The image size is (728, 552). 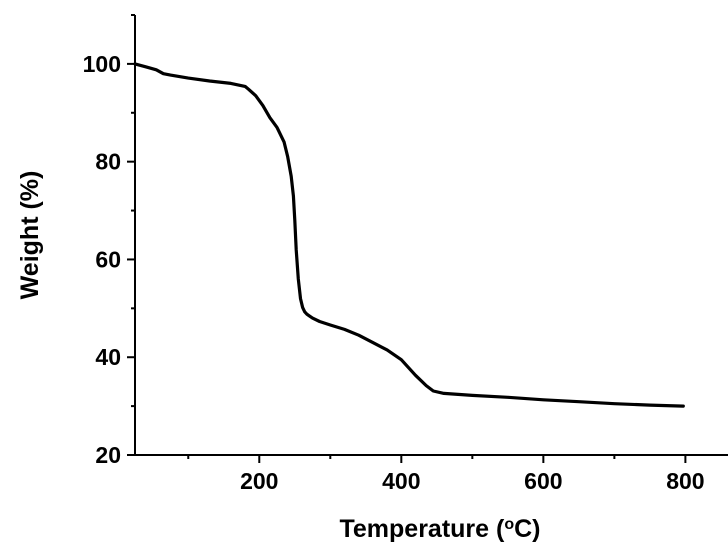 I want to click on y-tick-label: 20, so click(x=108, y=455).